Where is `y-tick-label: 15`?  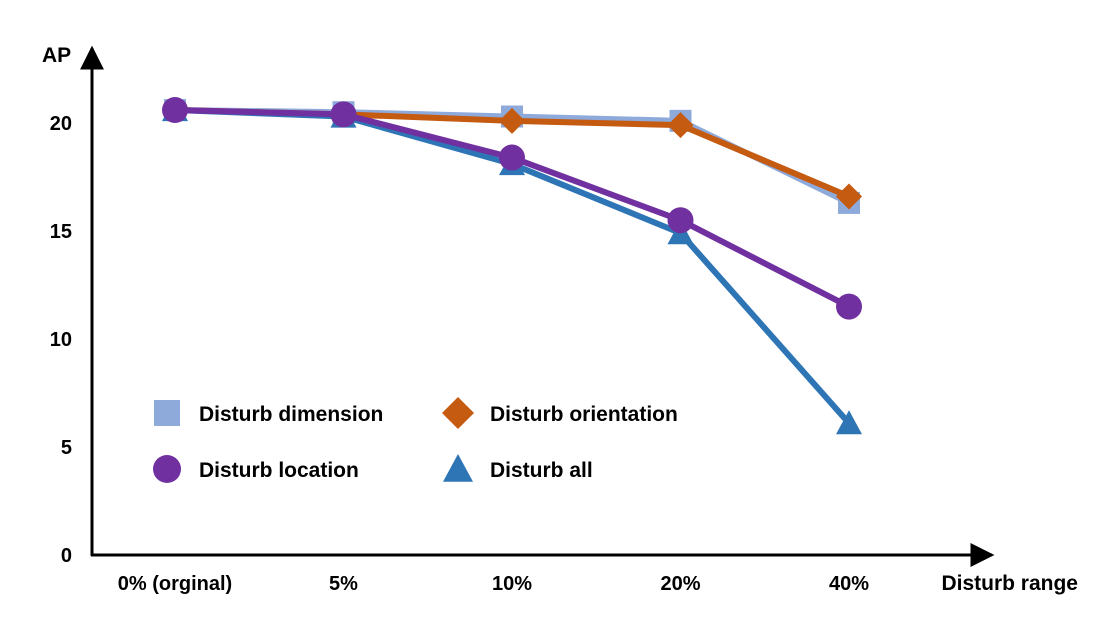 y-tick-label: 15 is located at coordinates (61, 232).